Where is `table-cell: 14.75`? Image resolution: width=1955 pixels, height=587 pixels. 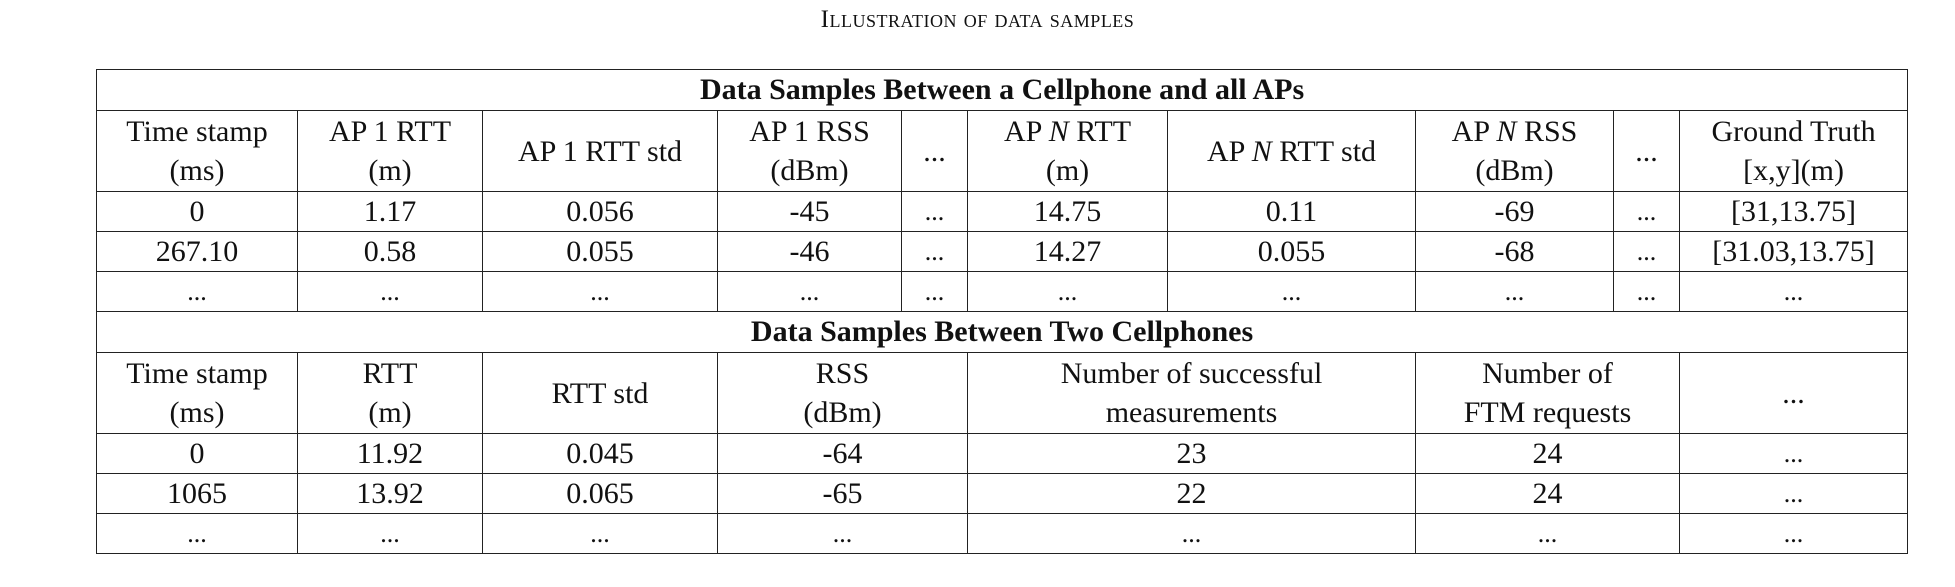 table-cell: 14.75 is located at coordinates (1067, 211).